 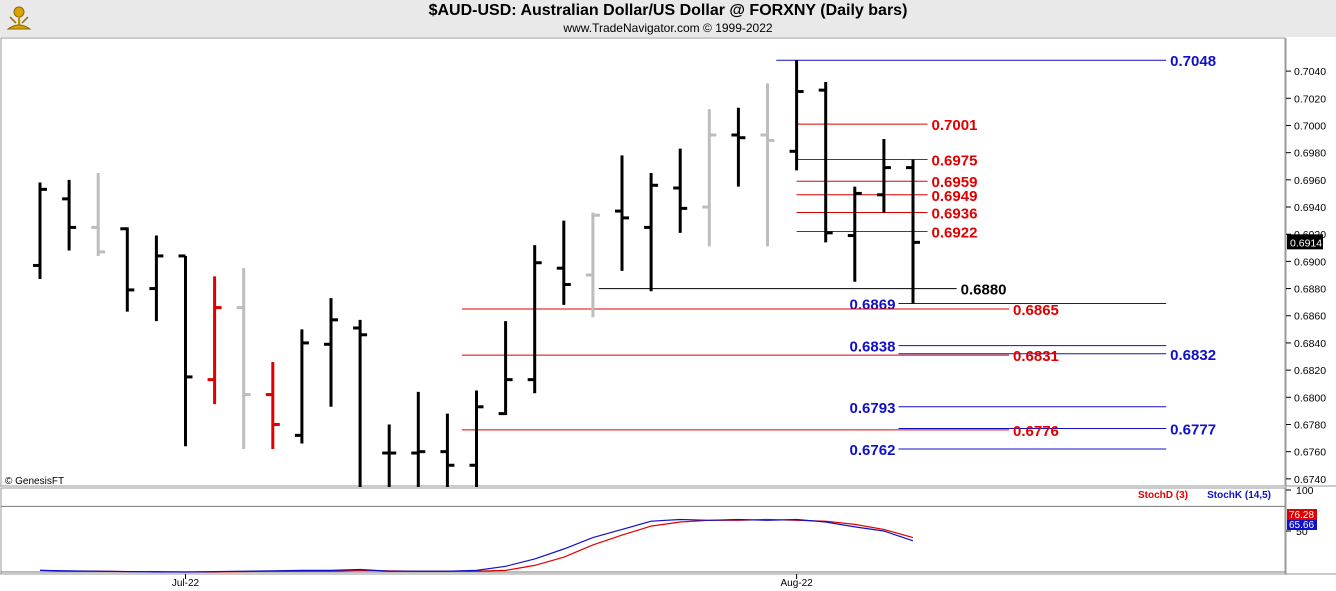 I want to click on y-tick-label: 0.7040, so click(x=1310, y=72).